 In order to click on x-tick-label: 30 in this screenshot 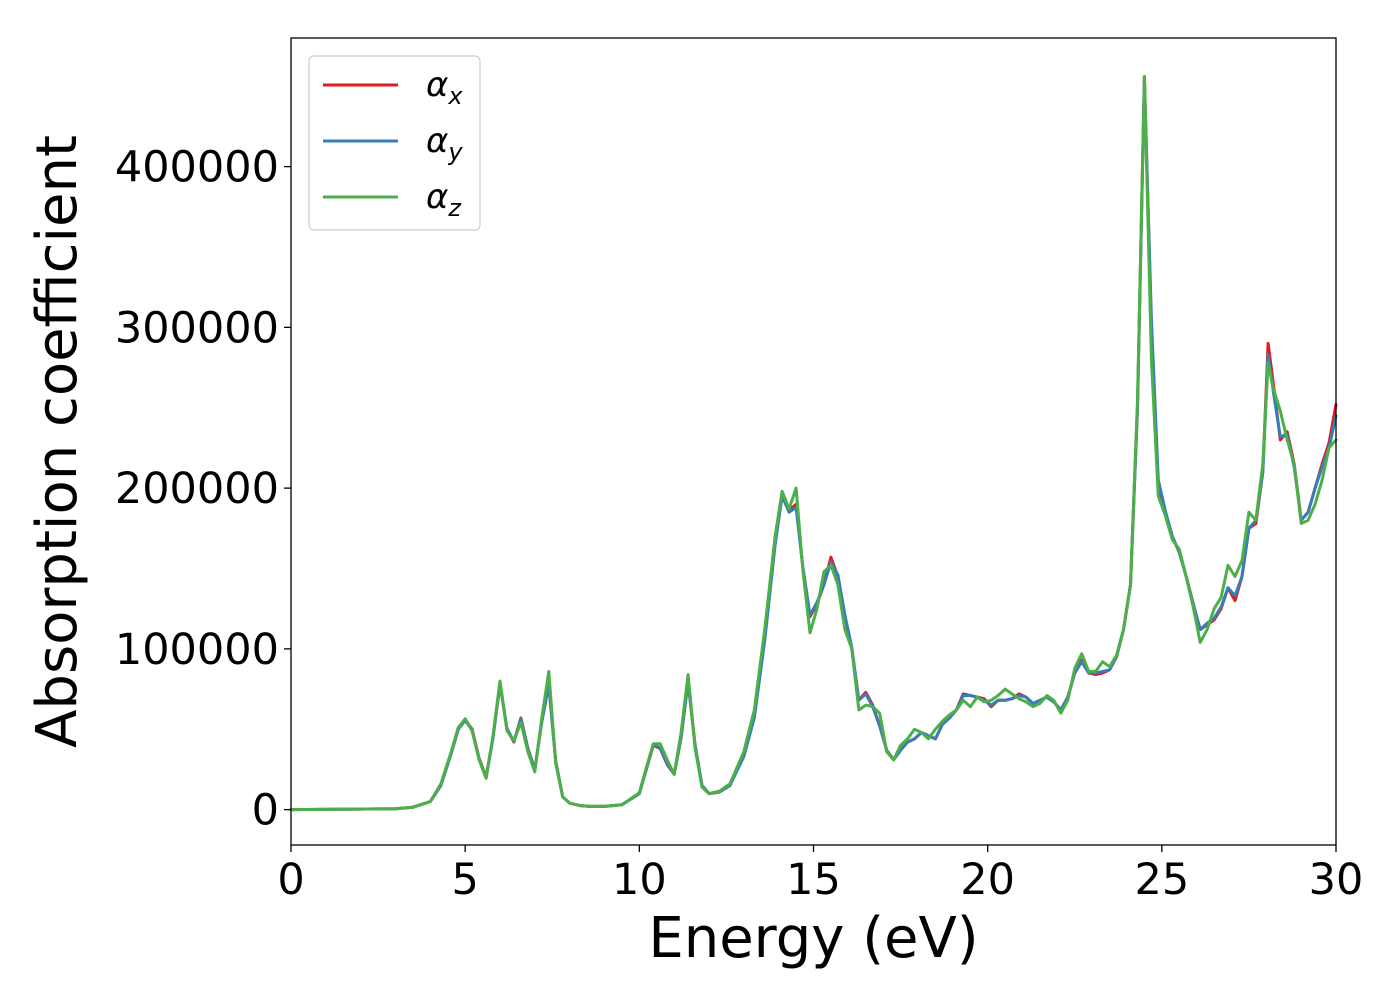, I will do `click(1336, 880)`.